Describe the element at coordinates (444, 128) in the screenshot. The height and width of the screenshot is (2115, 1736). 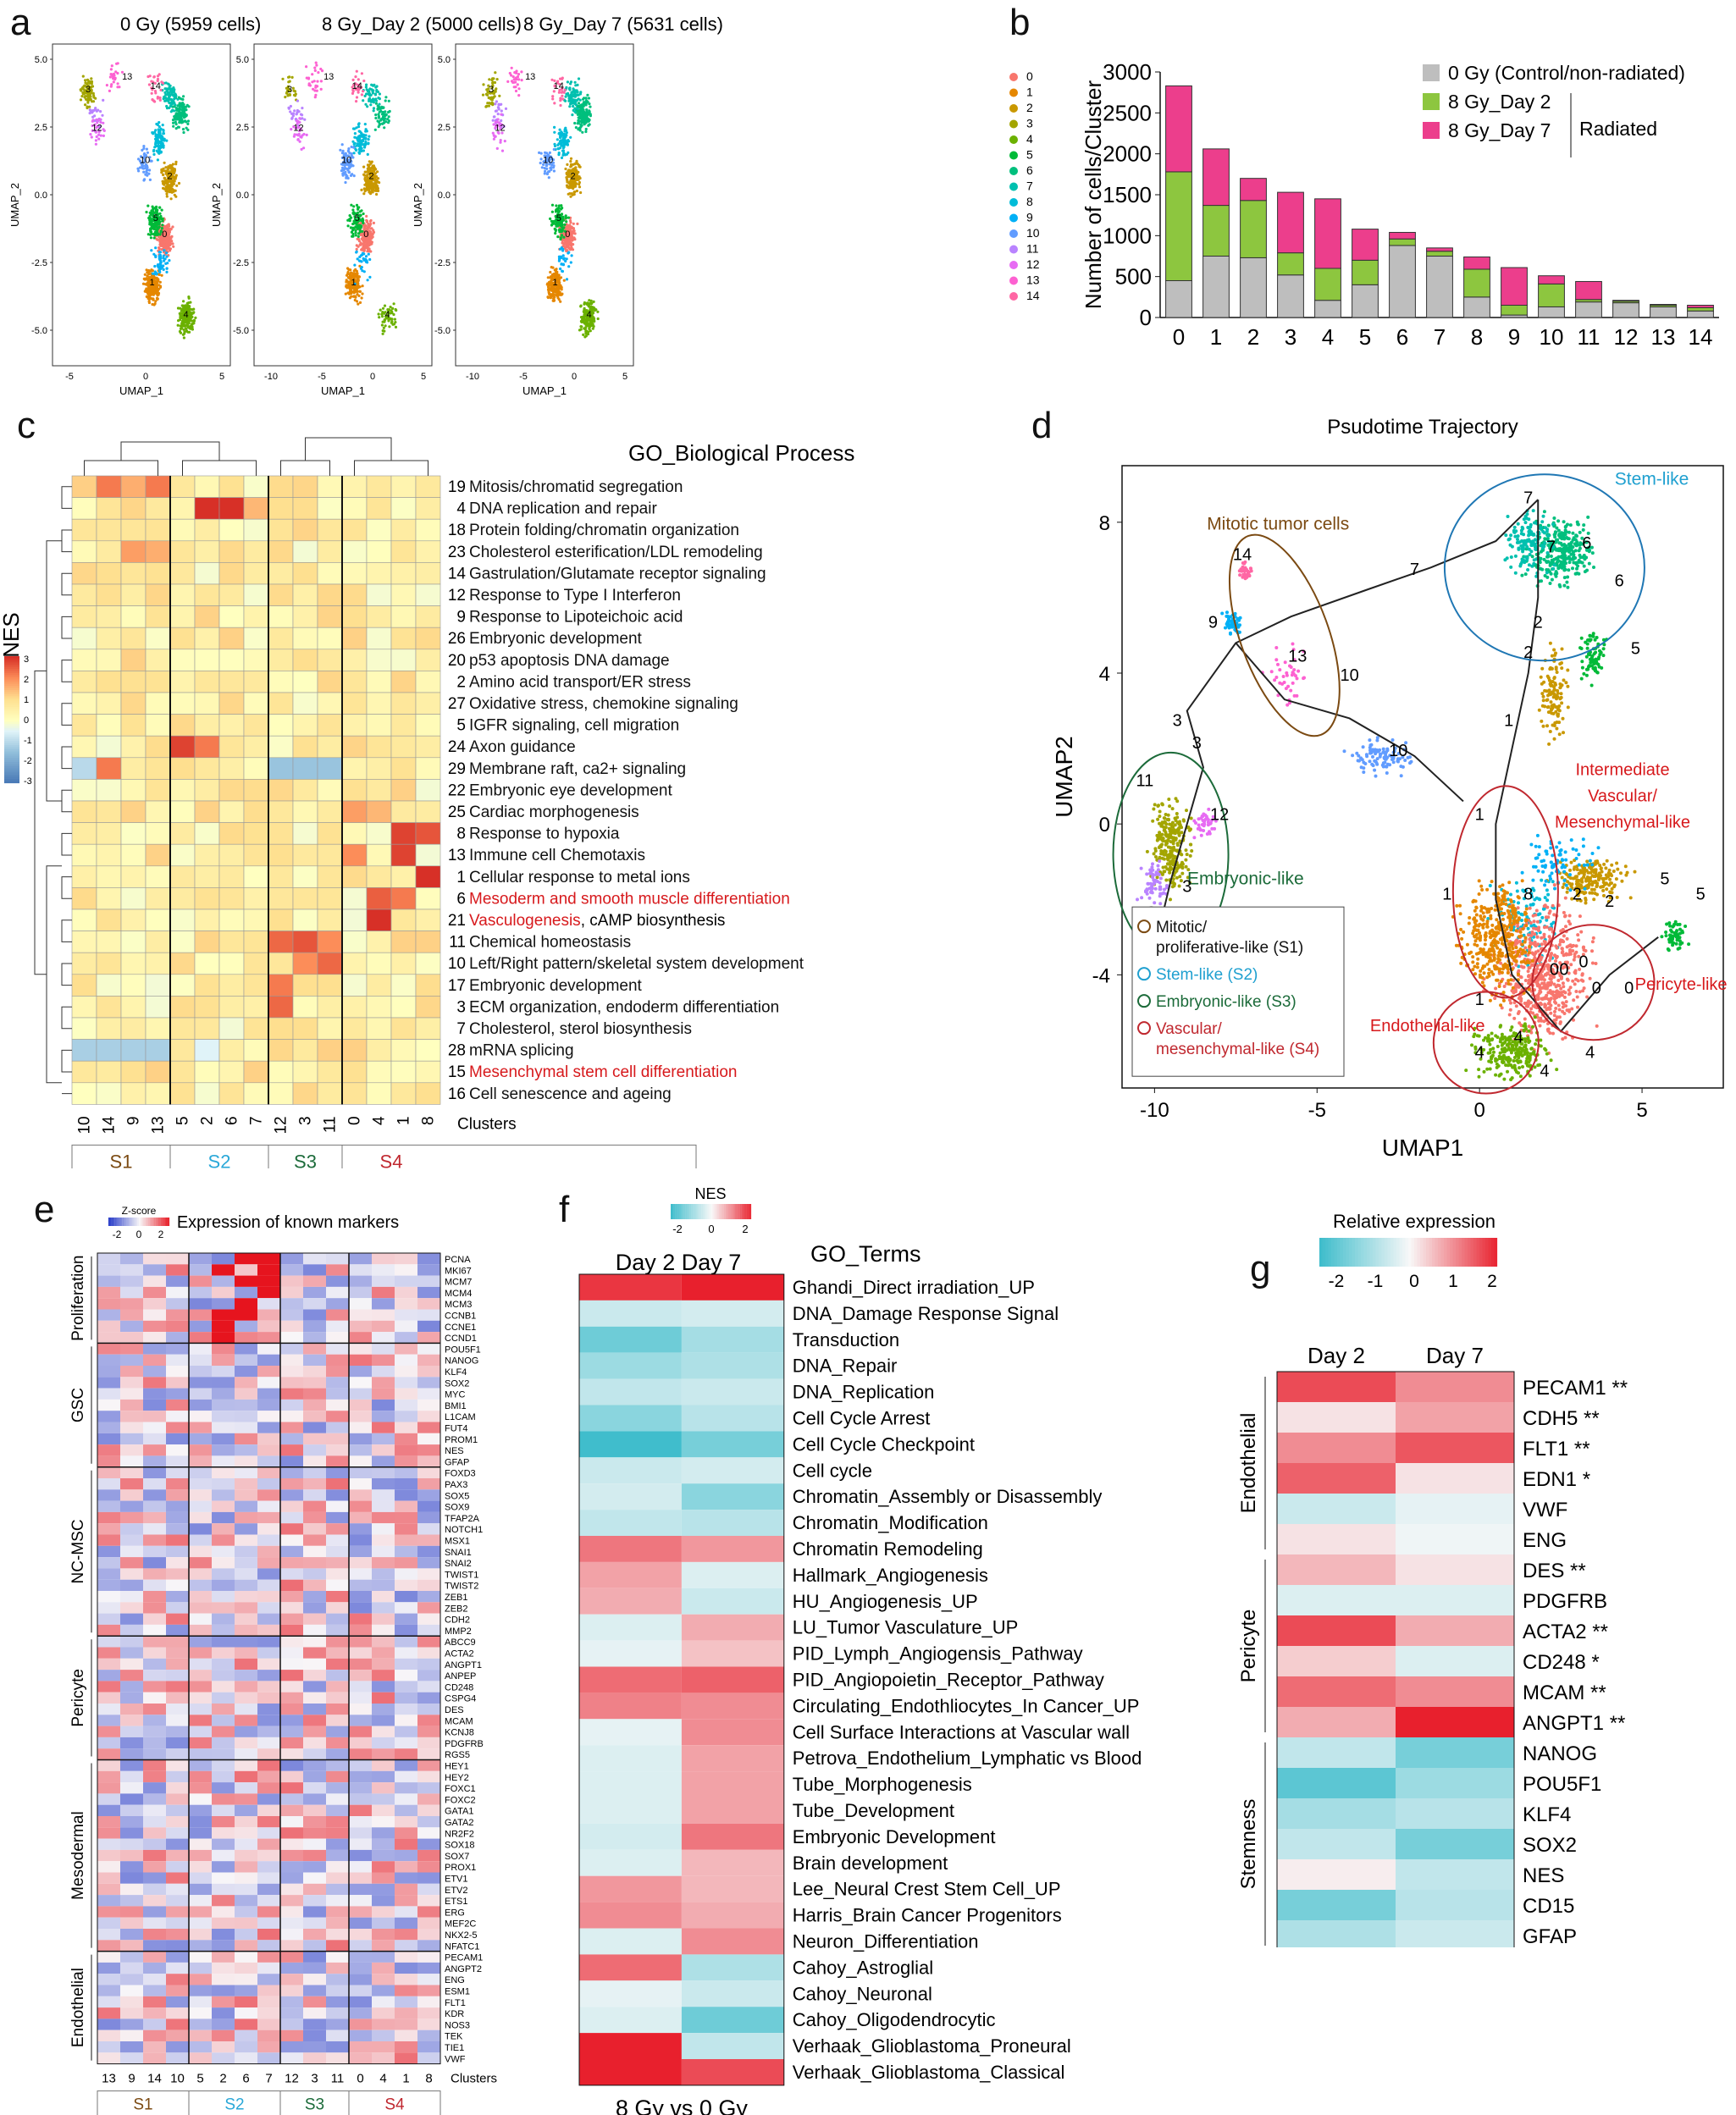
I see `umap-ytick: 2.5` at that location.